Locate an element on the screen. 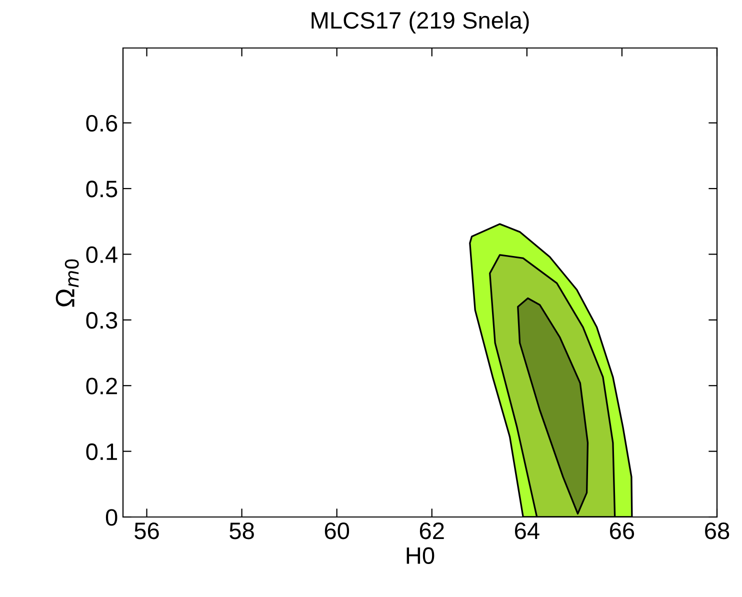  y-tick-label: 0.2 is located at coordinates (101, 386).